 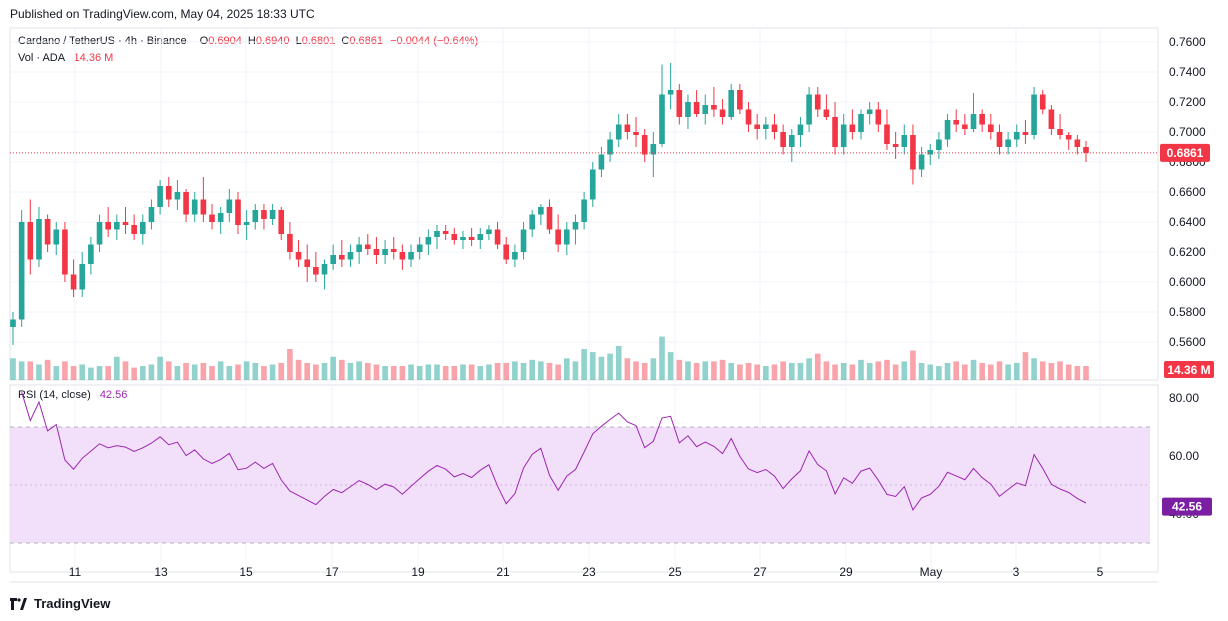 I want to click on time-tick-label: 19, so click(x=418, y=572).